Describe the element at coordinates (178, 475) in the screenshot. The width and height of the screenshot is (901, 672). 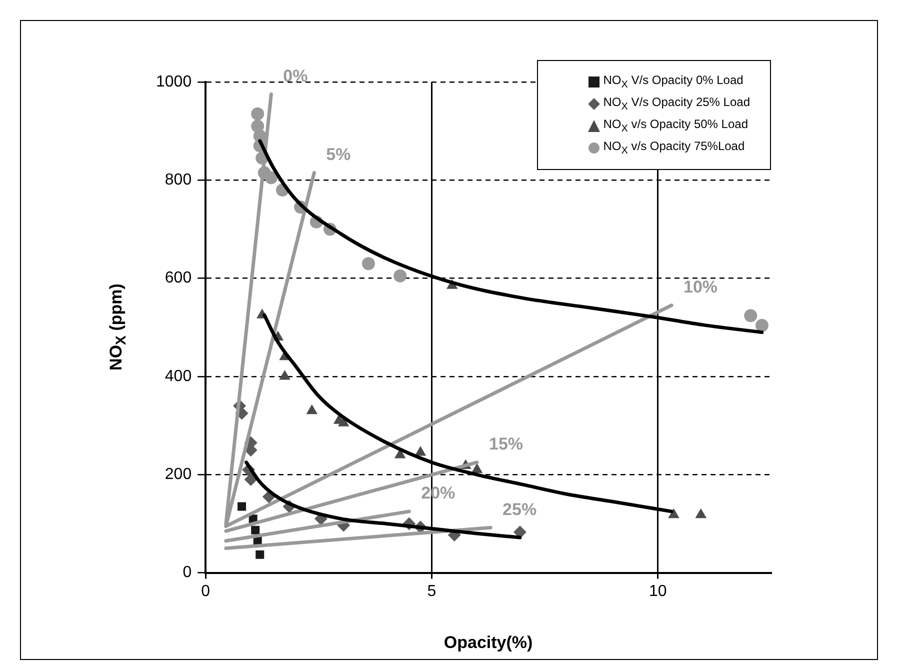
I see `y-tick-label: 200` at that location.